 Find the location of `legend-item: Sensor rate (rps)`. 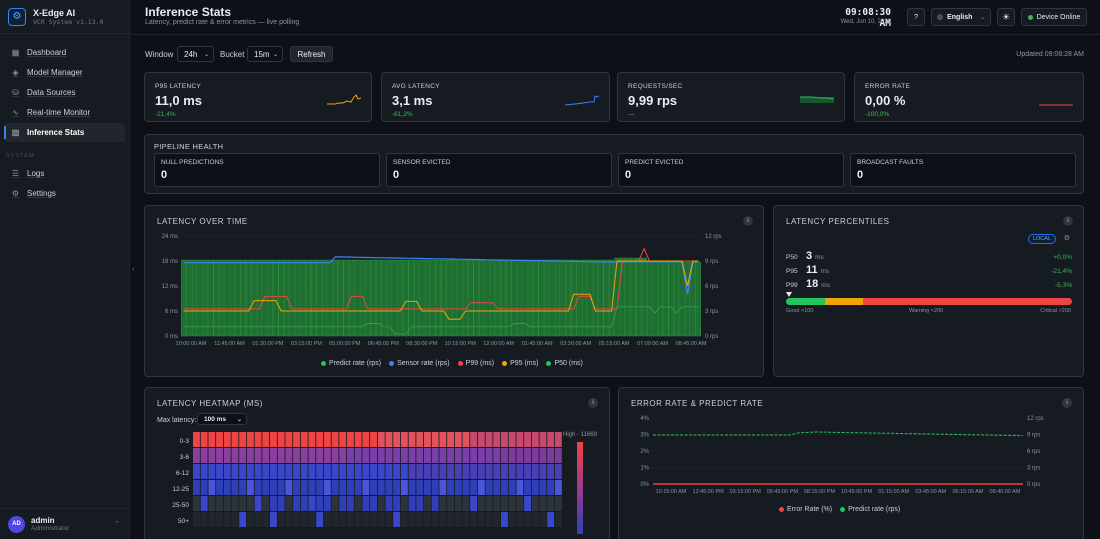

legend-item: Sensor rate (rps) is located at coordinates (419, 363).